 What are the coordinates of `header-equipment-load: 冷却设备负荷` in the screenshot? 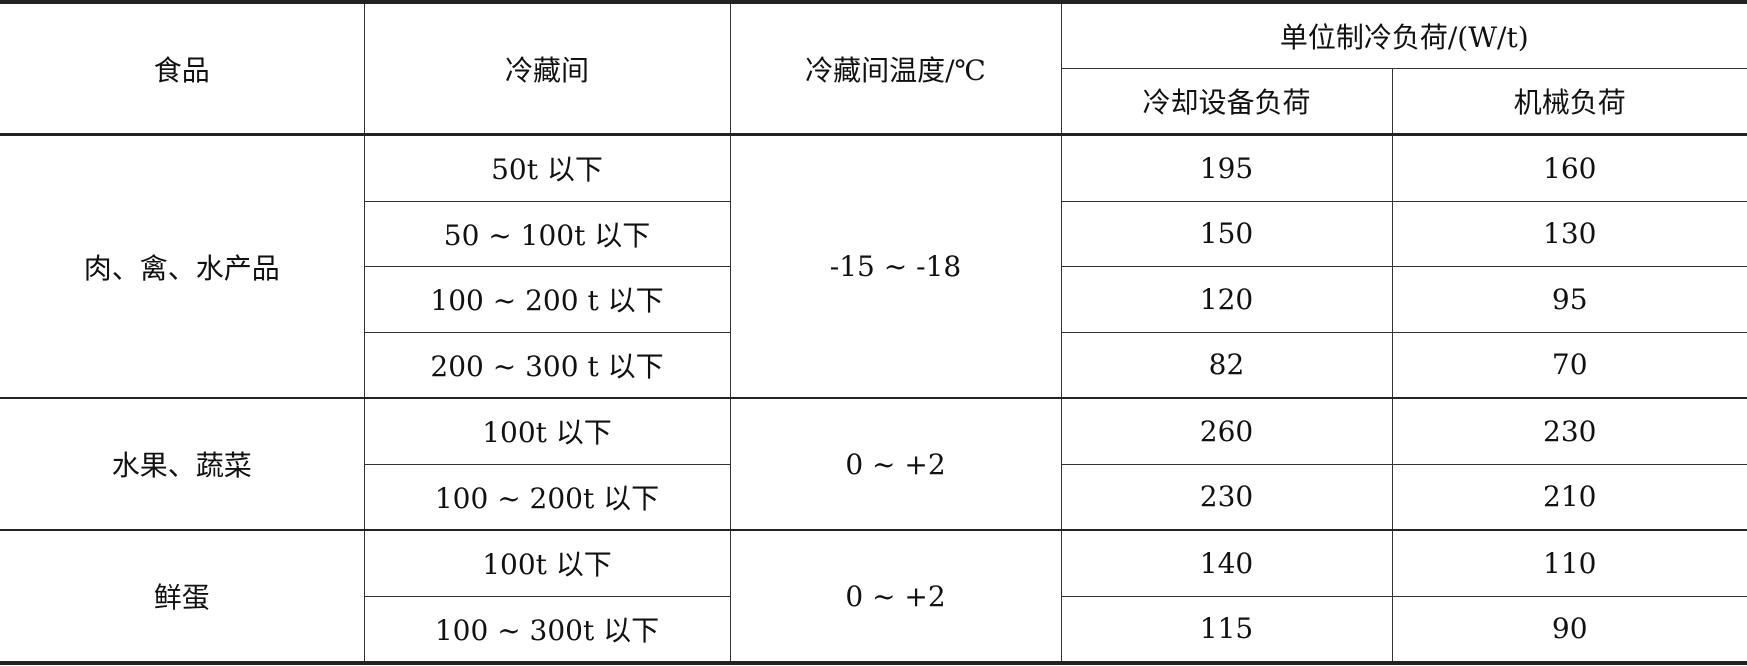 It's located at (1227, 102).